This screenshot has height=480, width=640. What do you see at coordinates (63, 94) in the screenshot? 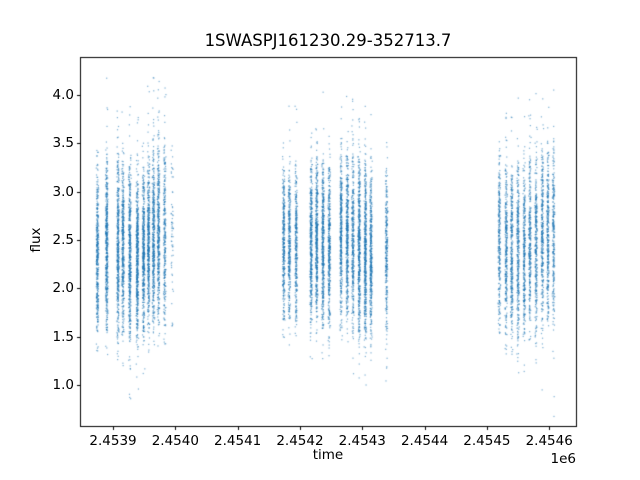
I see `y-tick-label: 4.0` at bounding box center [63, 94].